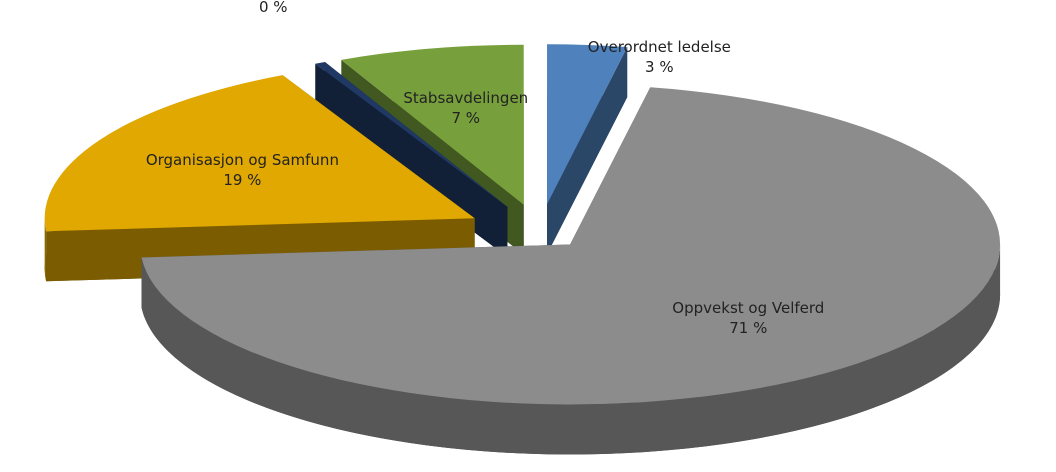  Describe the element at coordinates (466, 97) in the screenshot. I see `category-label: Stabsavdelingen` at that location.